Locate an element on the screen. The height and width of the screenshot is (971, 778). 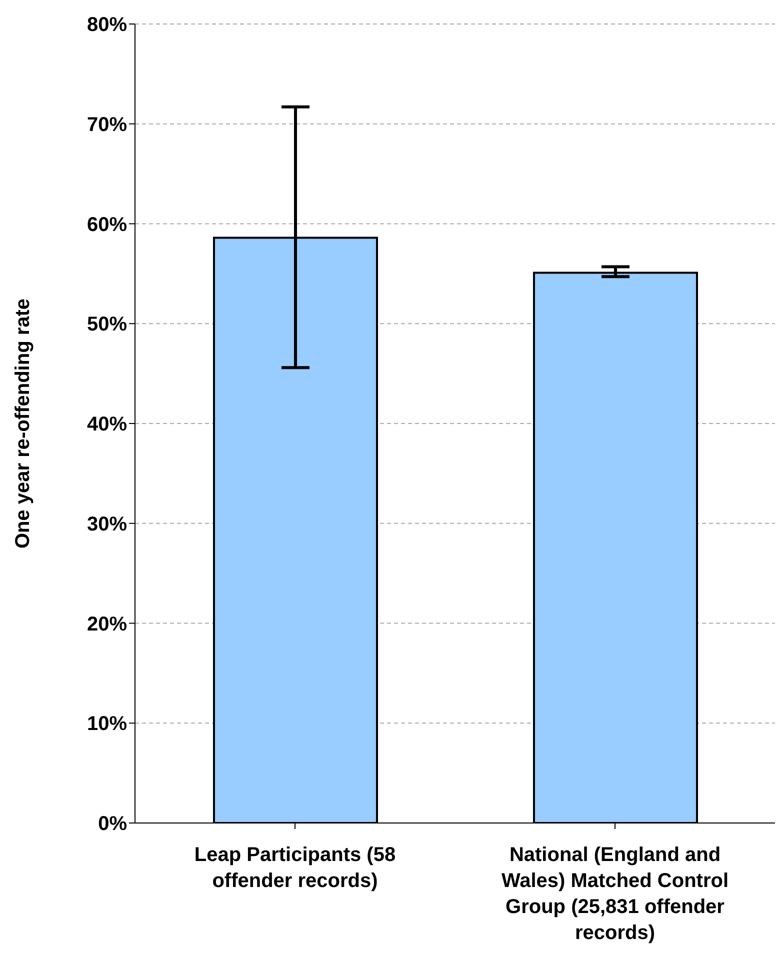
x-tick-label: Leap Participants (58 offender records) is located at coordinates (295, 868).